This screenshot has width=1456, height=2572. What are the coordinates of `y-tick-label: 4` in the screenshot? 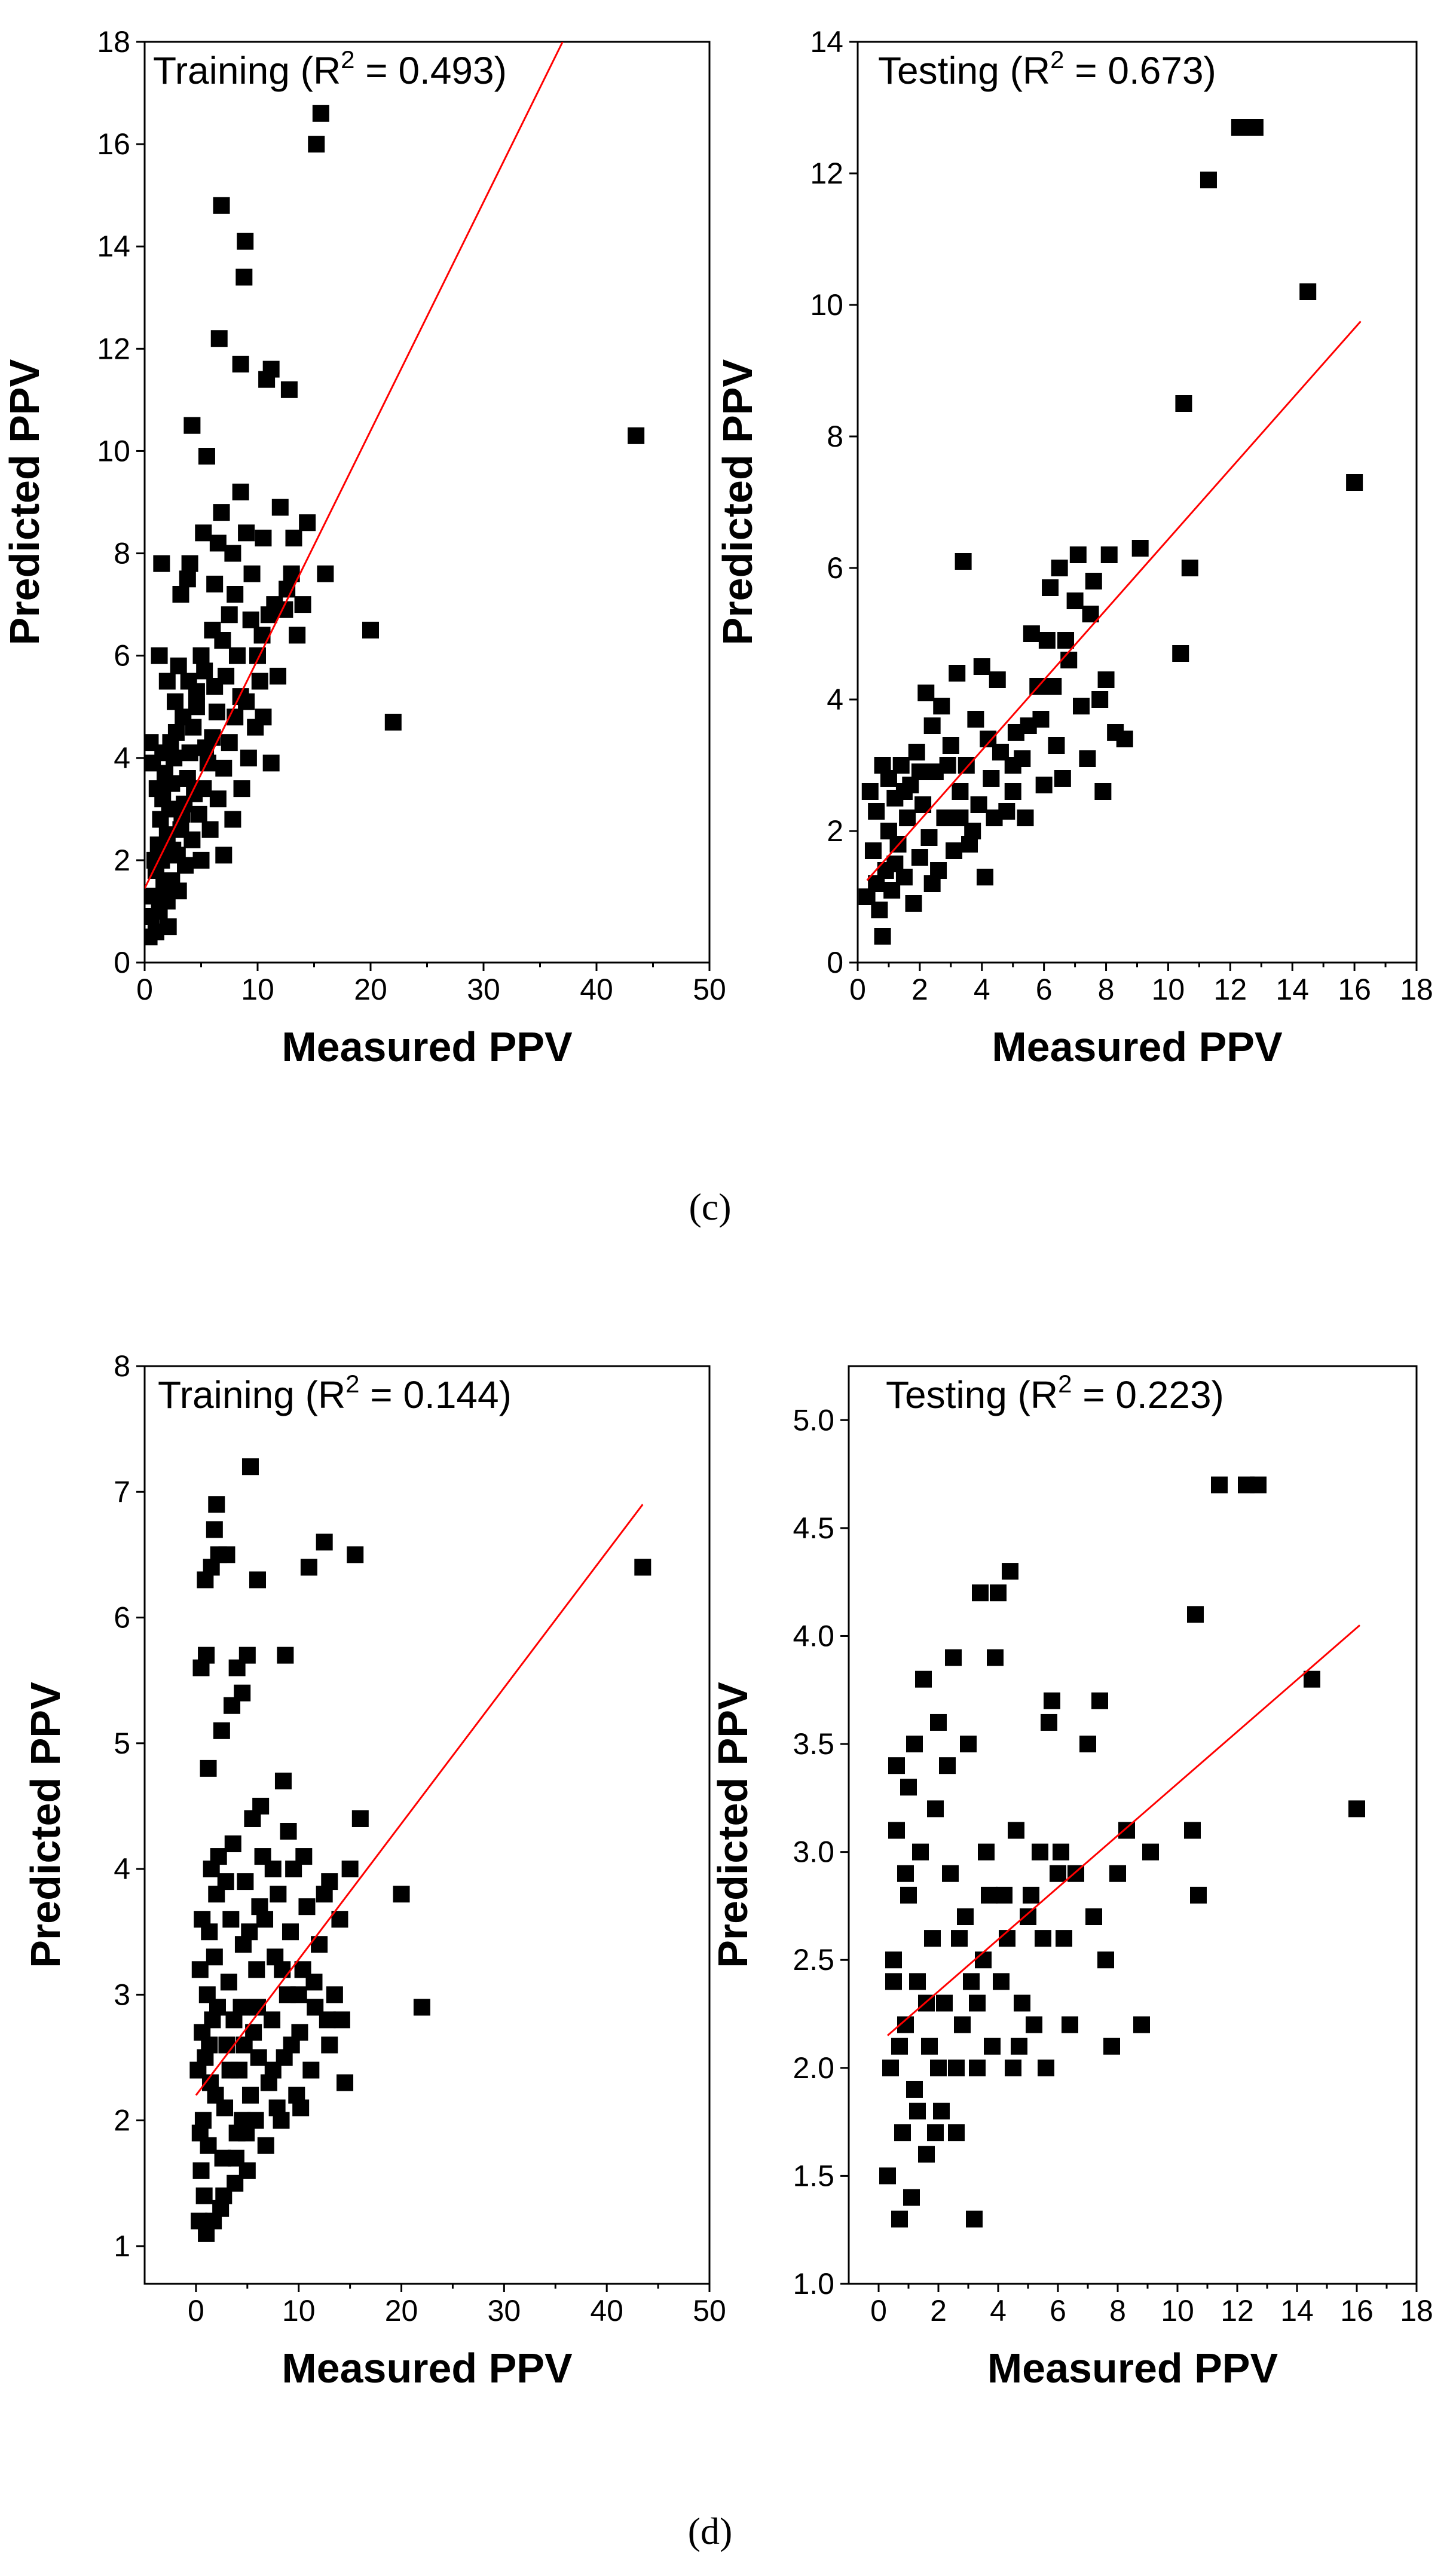 It's located at (122, 758).